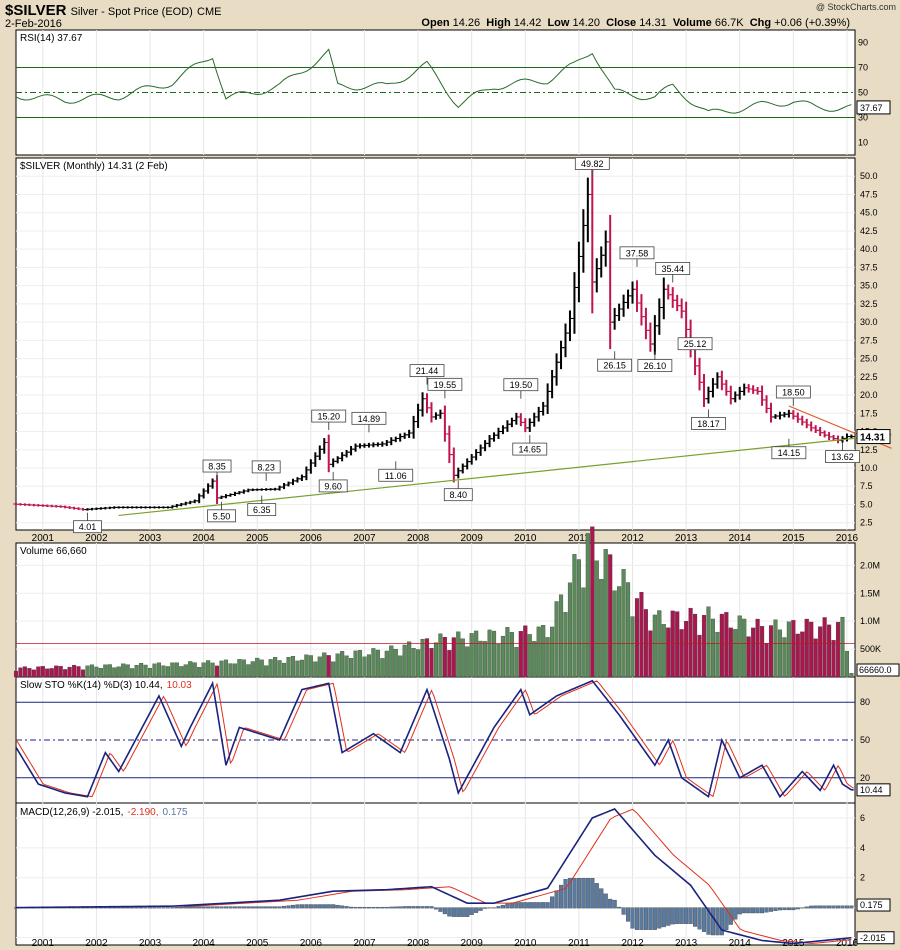 Image resolution: width=900 pixels, height=950 pixels. What do you see at coordinates (847, 943) in the screenshot?
I see `year-label-bottom-2016: 2016` at bounding box center [847, 943].